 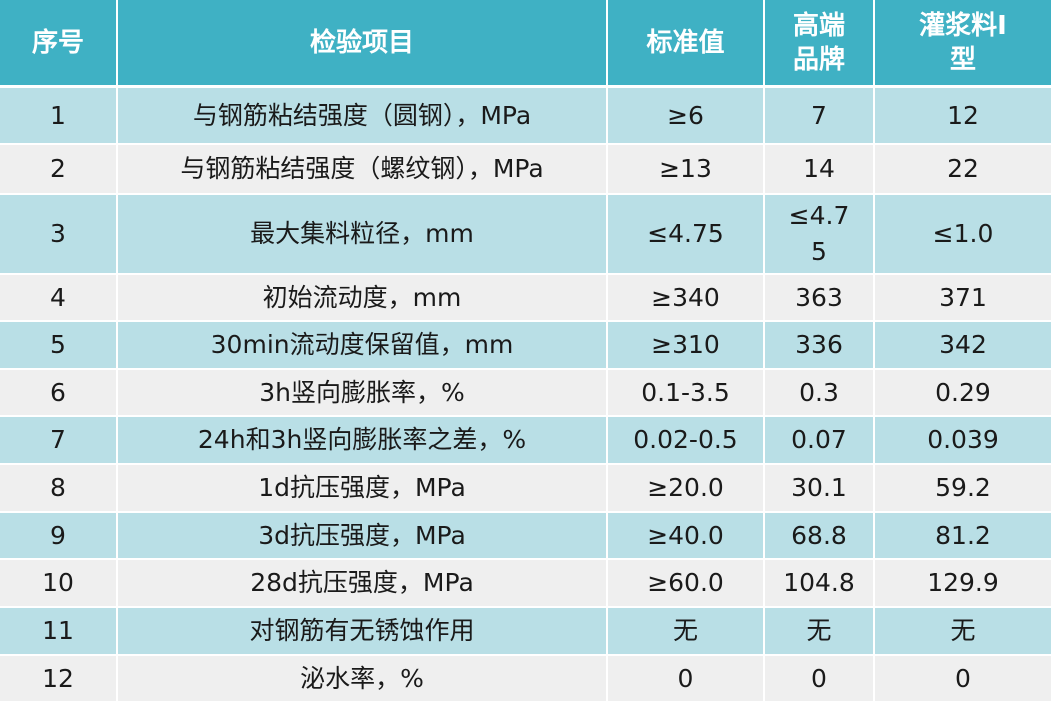 What do you see at coordinates (59, 116) in the screenshot?
I see `cell-no: 1` at bounding box center [59, 116].